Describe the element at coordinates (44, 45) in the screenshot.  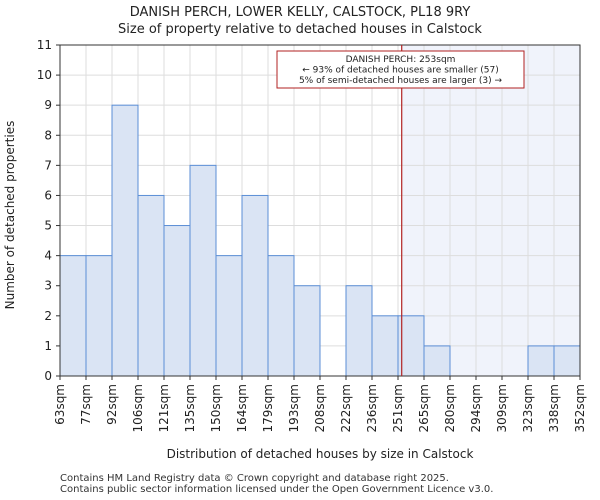
I see `y-tick-label: 11` at that location.